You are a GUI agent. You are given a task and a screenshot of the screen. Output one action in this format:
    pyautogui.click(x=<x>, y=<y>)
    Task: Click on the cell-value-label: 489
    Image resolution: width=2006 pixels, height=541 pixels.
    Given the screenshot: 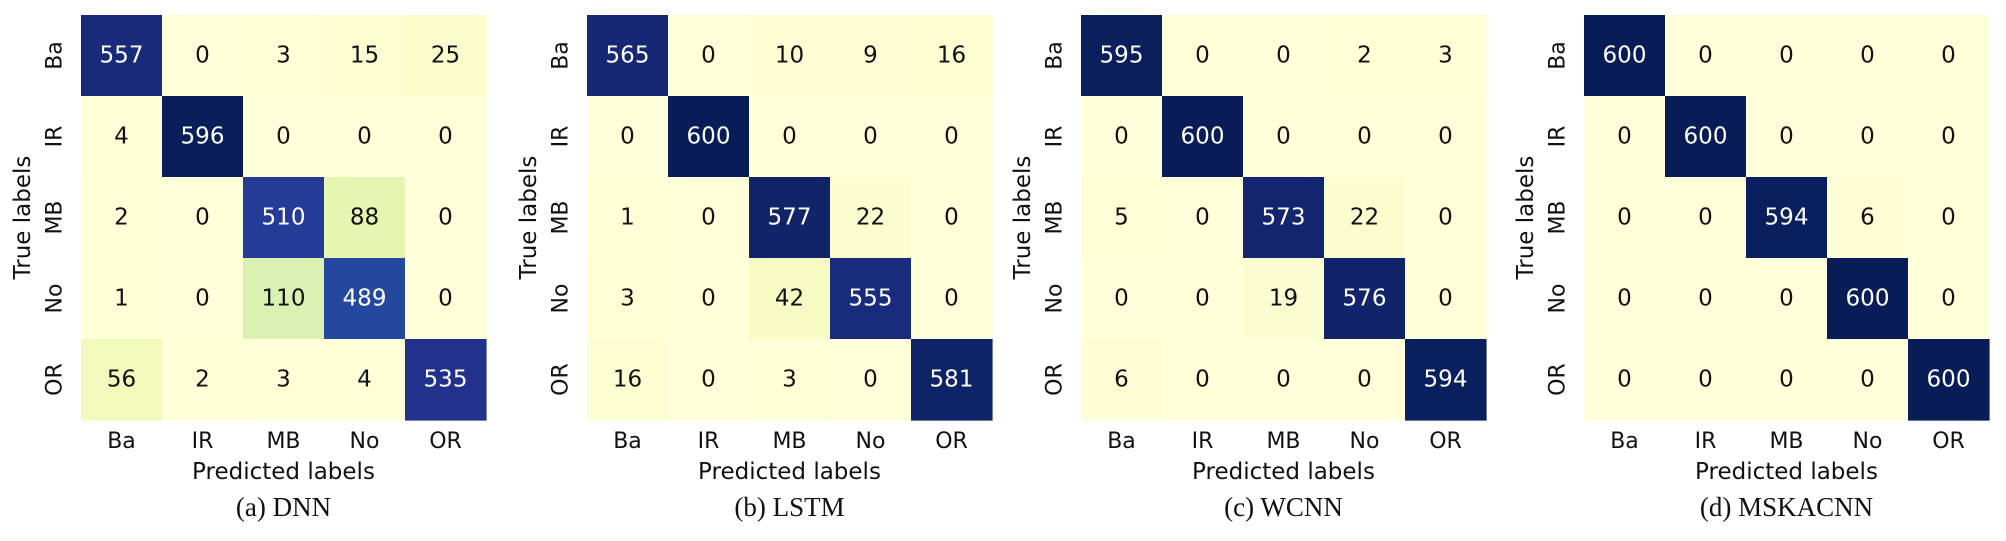 What is the action you would take?
    pyautogui.click(x=365, y=299)
    